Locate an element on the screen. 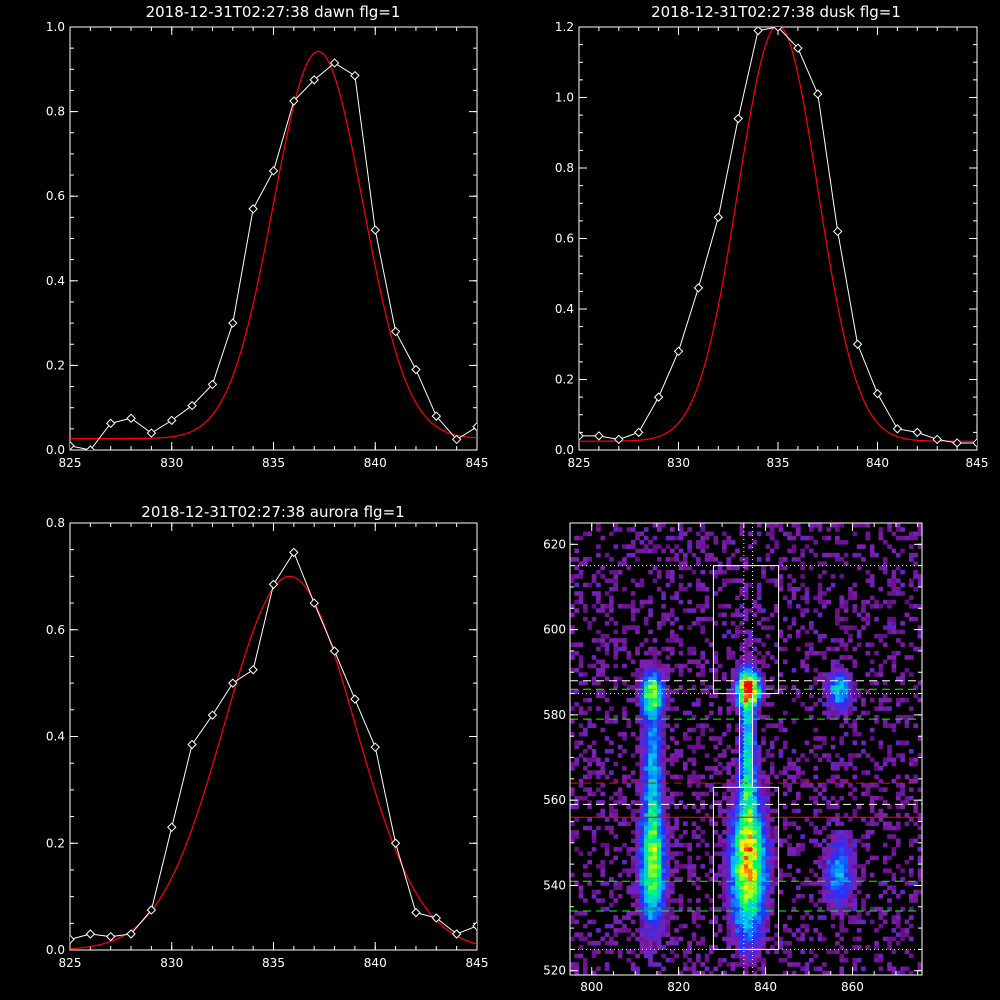 This screenshot has height=1000, width=1000. dusk-plot-title: 2018-12-31T02:27:38 dusk flg=1 is located at coordinates (776, 12).